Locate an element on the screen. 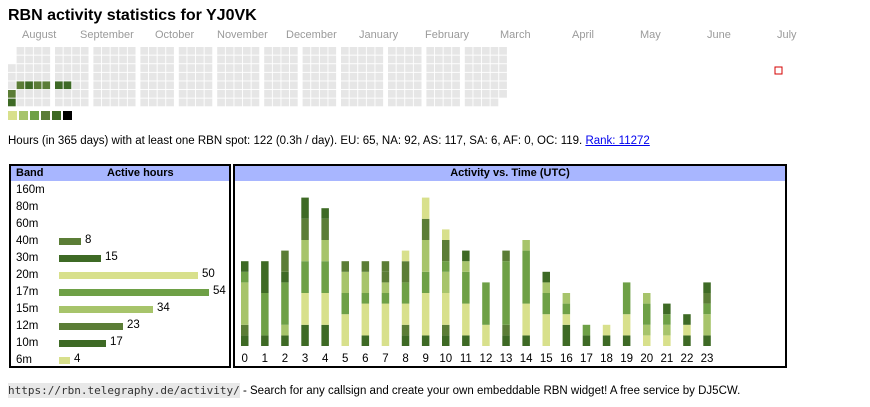  hour-bar-segment-10m is located at coordinates (305, 335).